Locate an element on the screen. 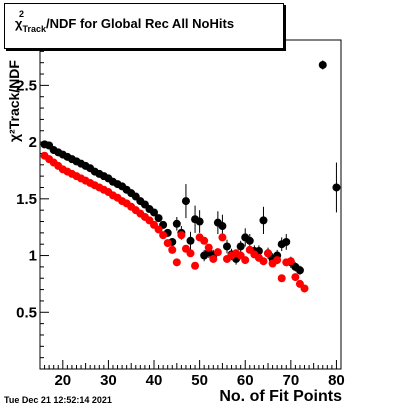 Image resolution: width=400 pixels, height=409 pixels. chart-title: χ 2 Track/NDF for Global Rec All NoHits is located at coordinates (125, 21).